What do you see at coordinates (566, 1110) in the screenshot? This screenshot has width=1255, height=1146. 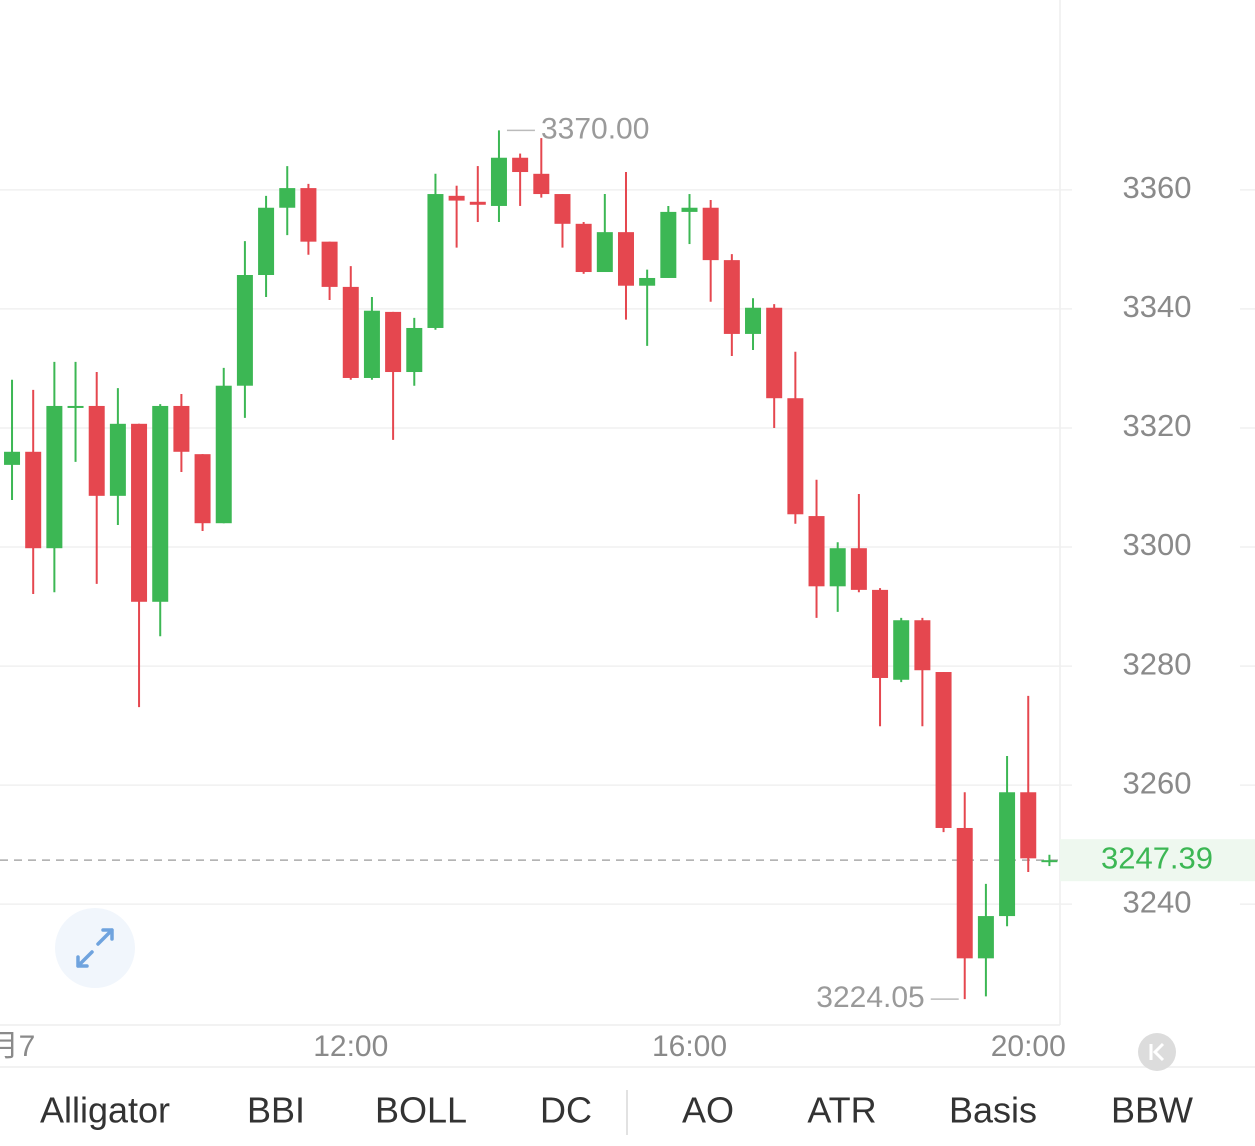 I see `indicator-tab: DC` at bounding box center [566, 1110].